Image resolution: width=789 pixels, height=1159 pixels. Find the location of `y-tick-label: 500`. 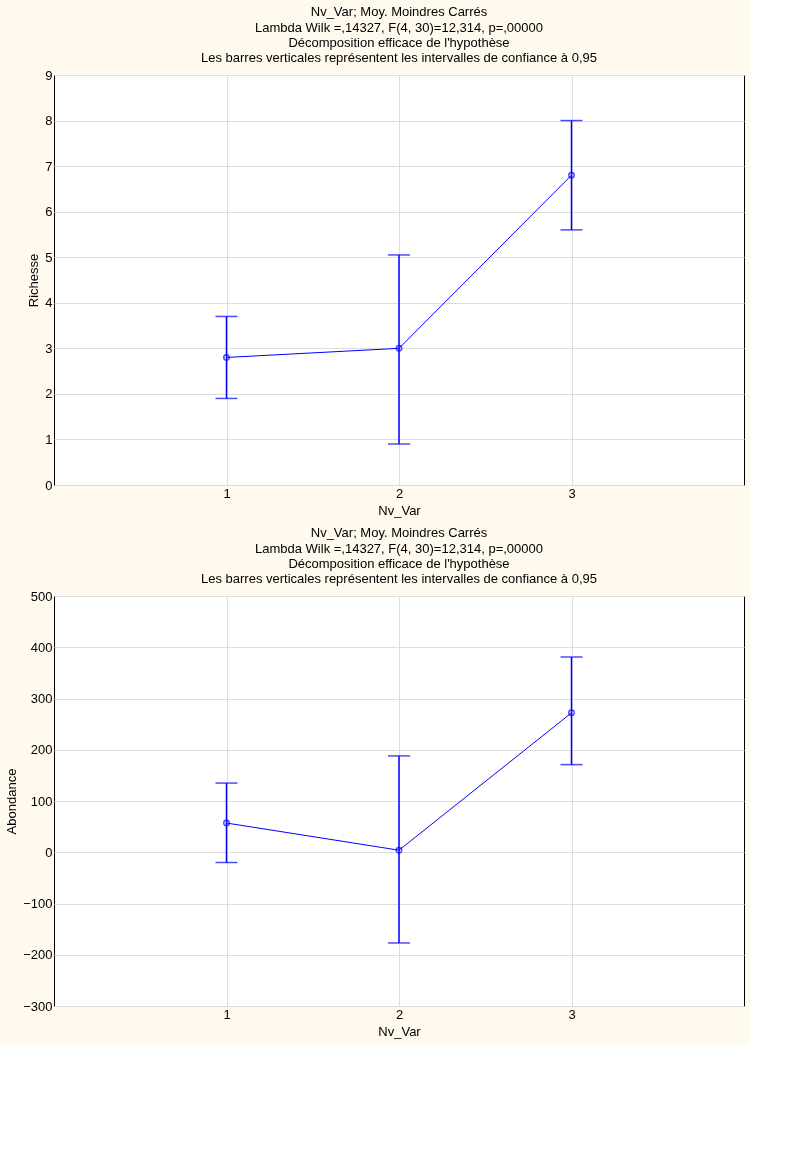

y-tick-label: 500 is located at coordinates (41, 596).